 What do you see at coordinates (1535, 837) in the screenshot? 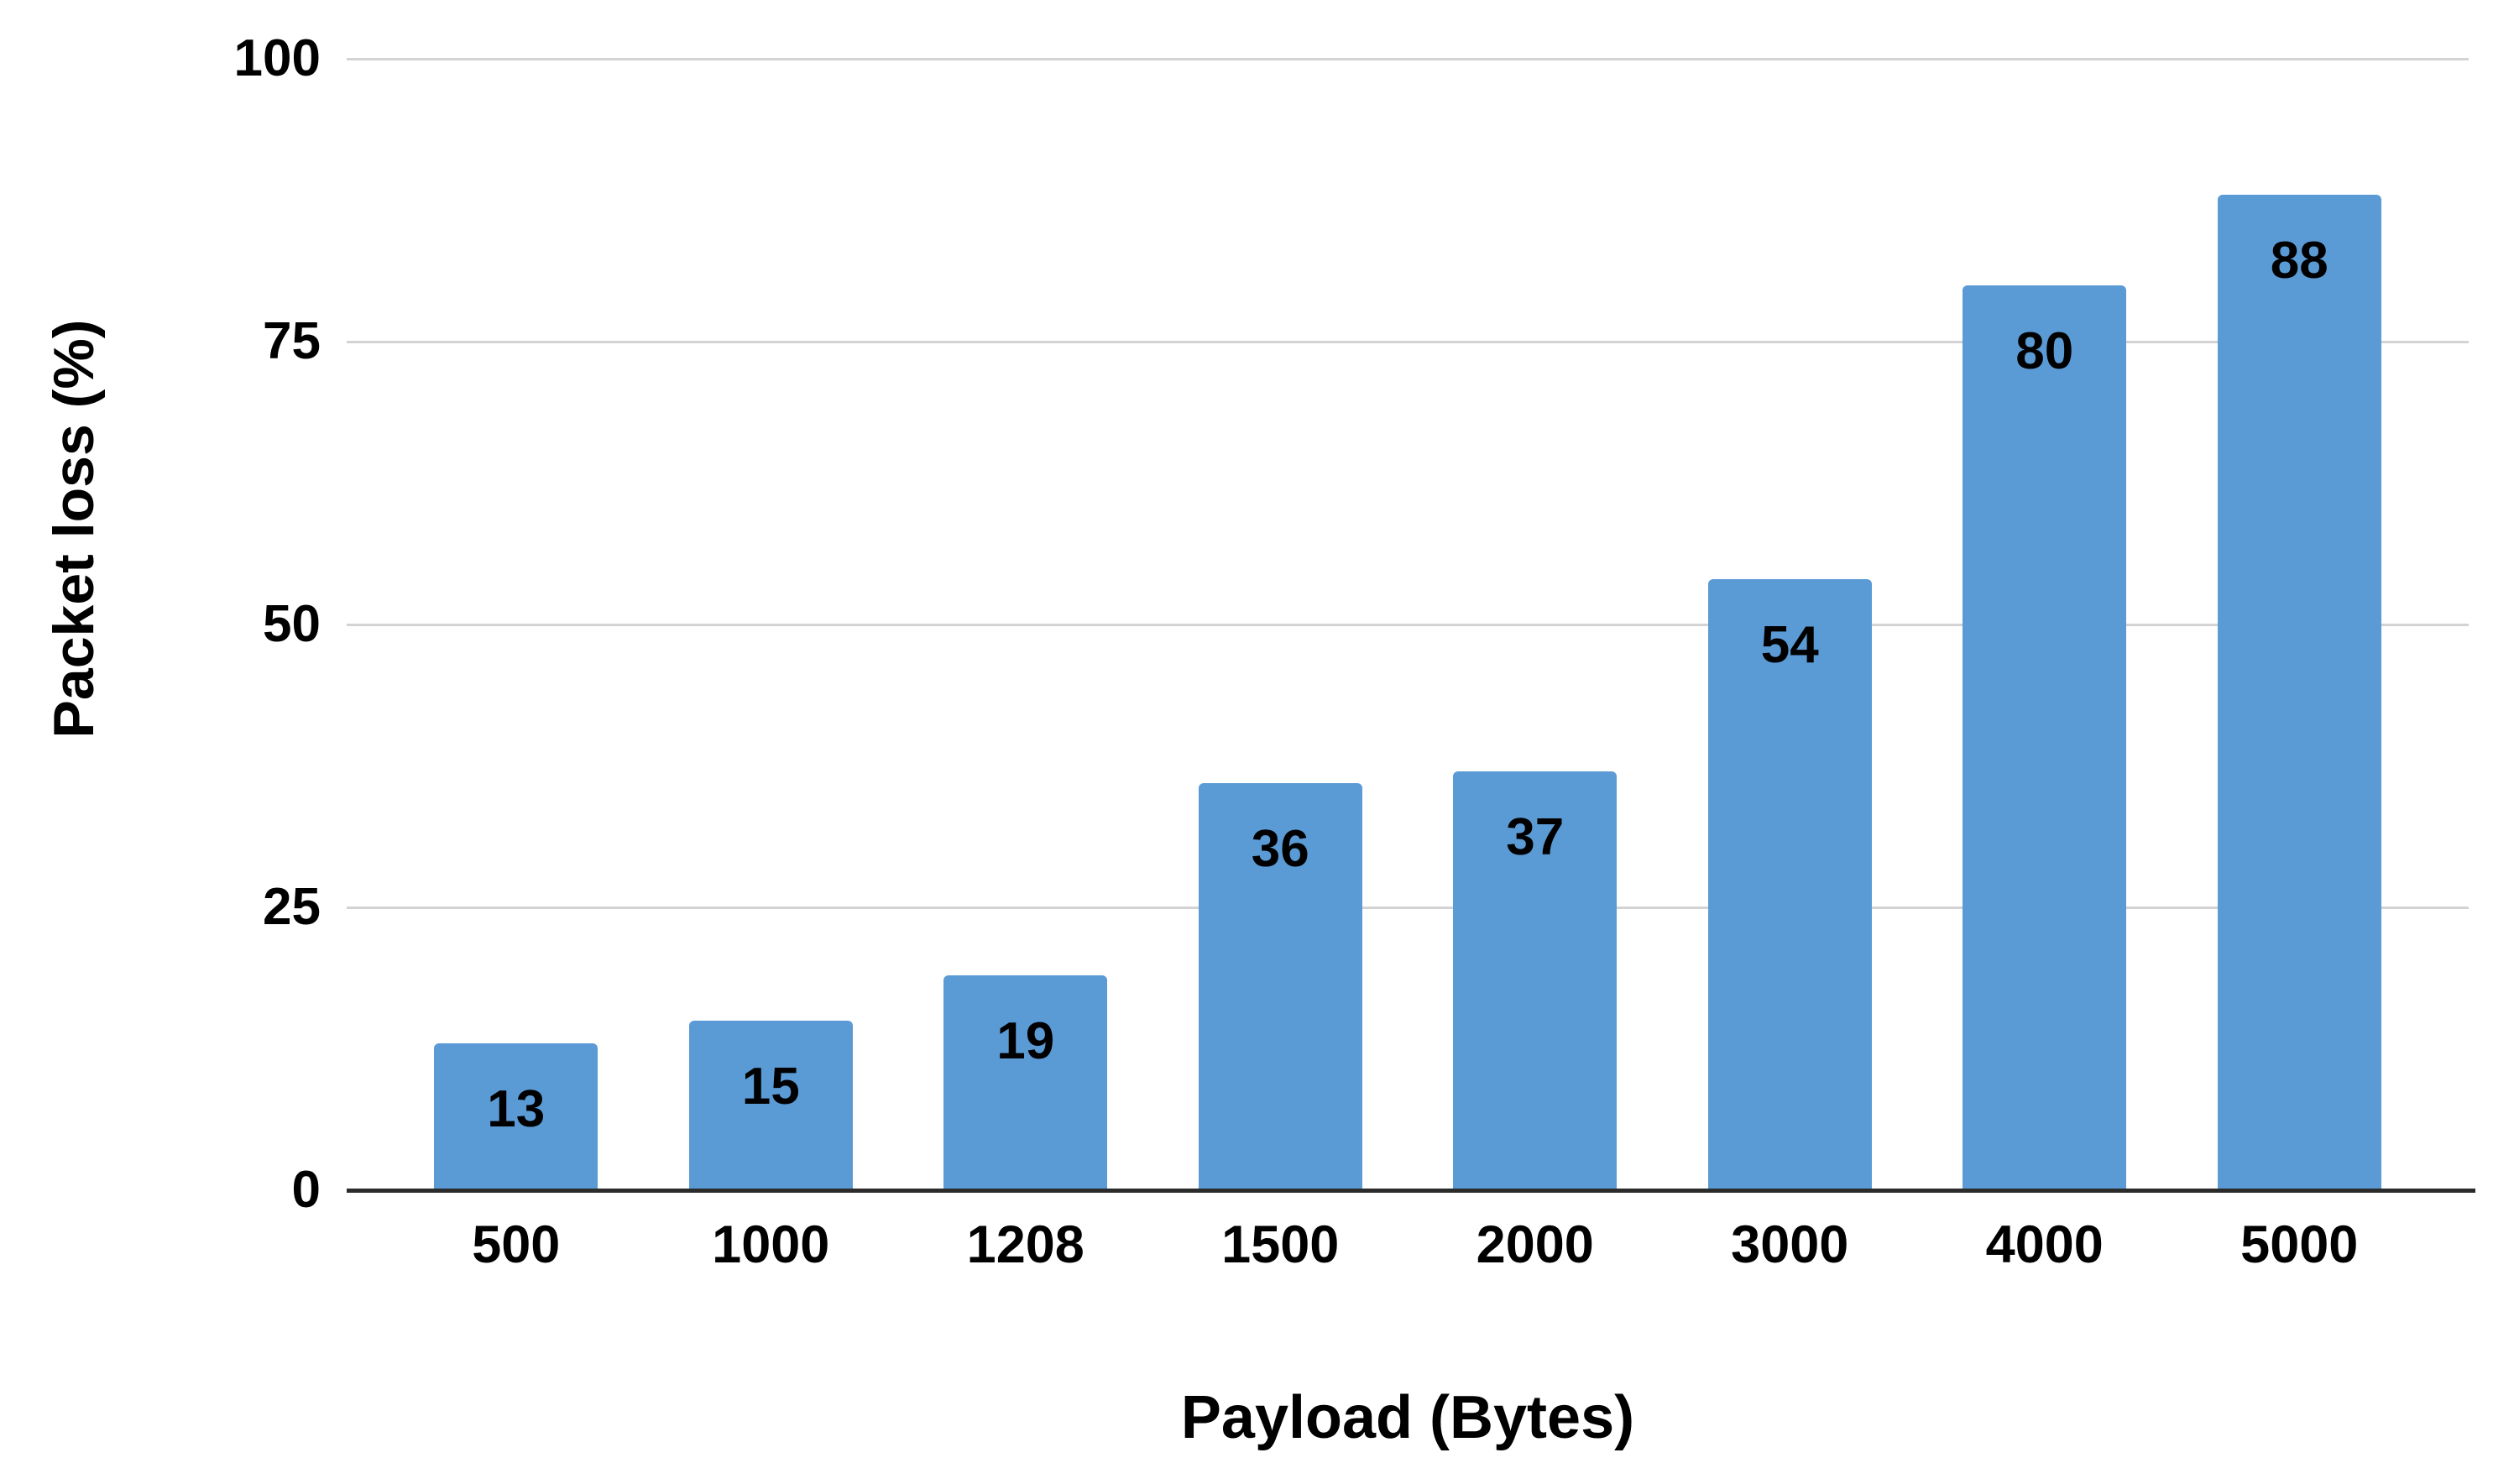
I see `bar-data-label: 37` at bounding box center [1535, 837].